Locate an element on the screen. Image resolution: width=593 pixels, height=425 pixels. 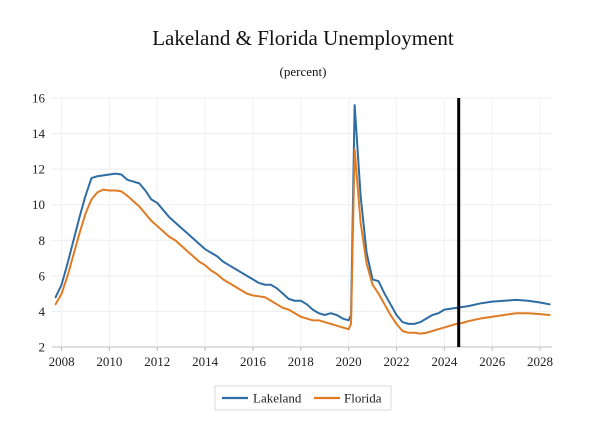
legend: Lakeland Florida is located at coordinates (303, 398).